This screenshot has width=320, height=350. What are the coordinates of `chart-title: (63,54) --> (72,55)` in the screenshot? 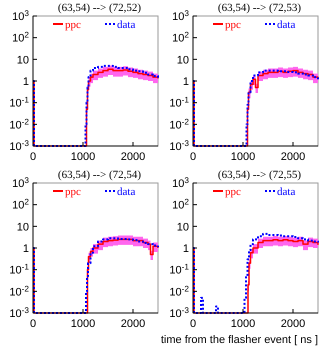 It's located at (260, 175).